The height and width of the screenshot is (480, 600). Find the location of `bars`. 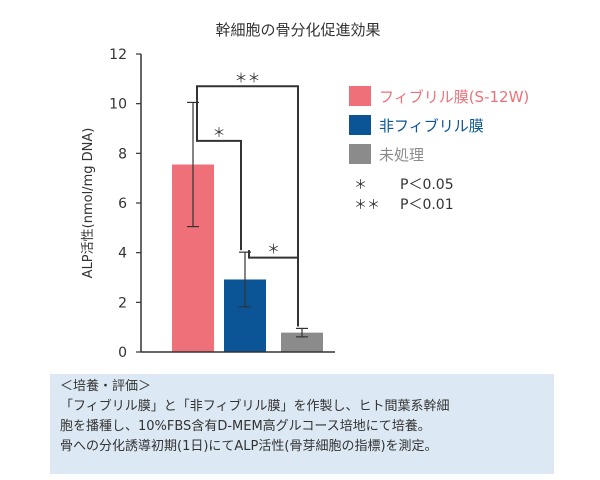

bars is located at coordinates (247, 258).